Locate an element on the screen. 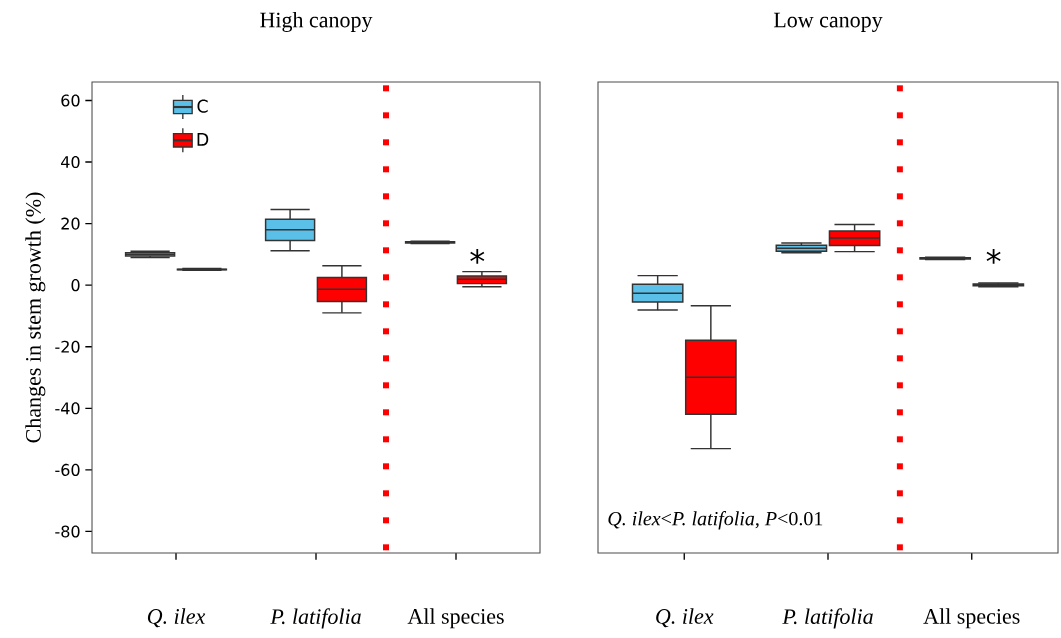 The height and width of the screenshot is (638, 1061). y-tick-label: -80 is located at coordinates (67, 531).